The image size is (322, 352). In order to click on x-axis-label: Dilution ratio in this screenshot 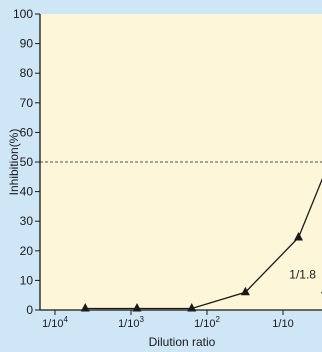, I will do `click(182, 342)`.